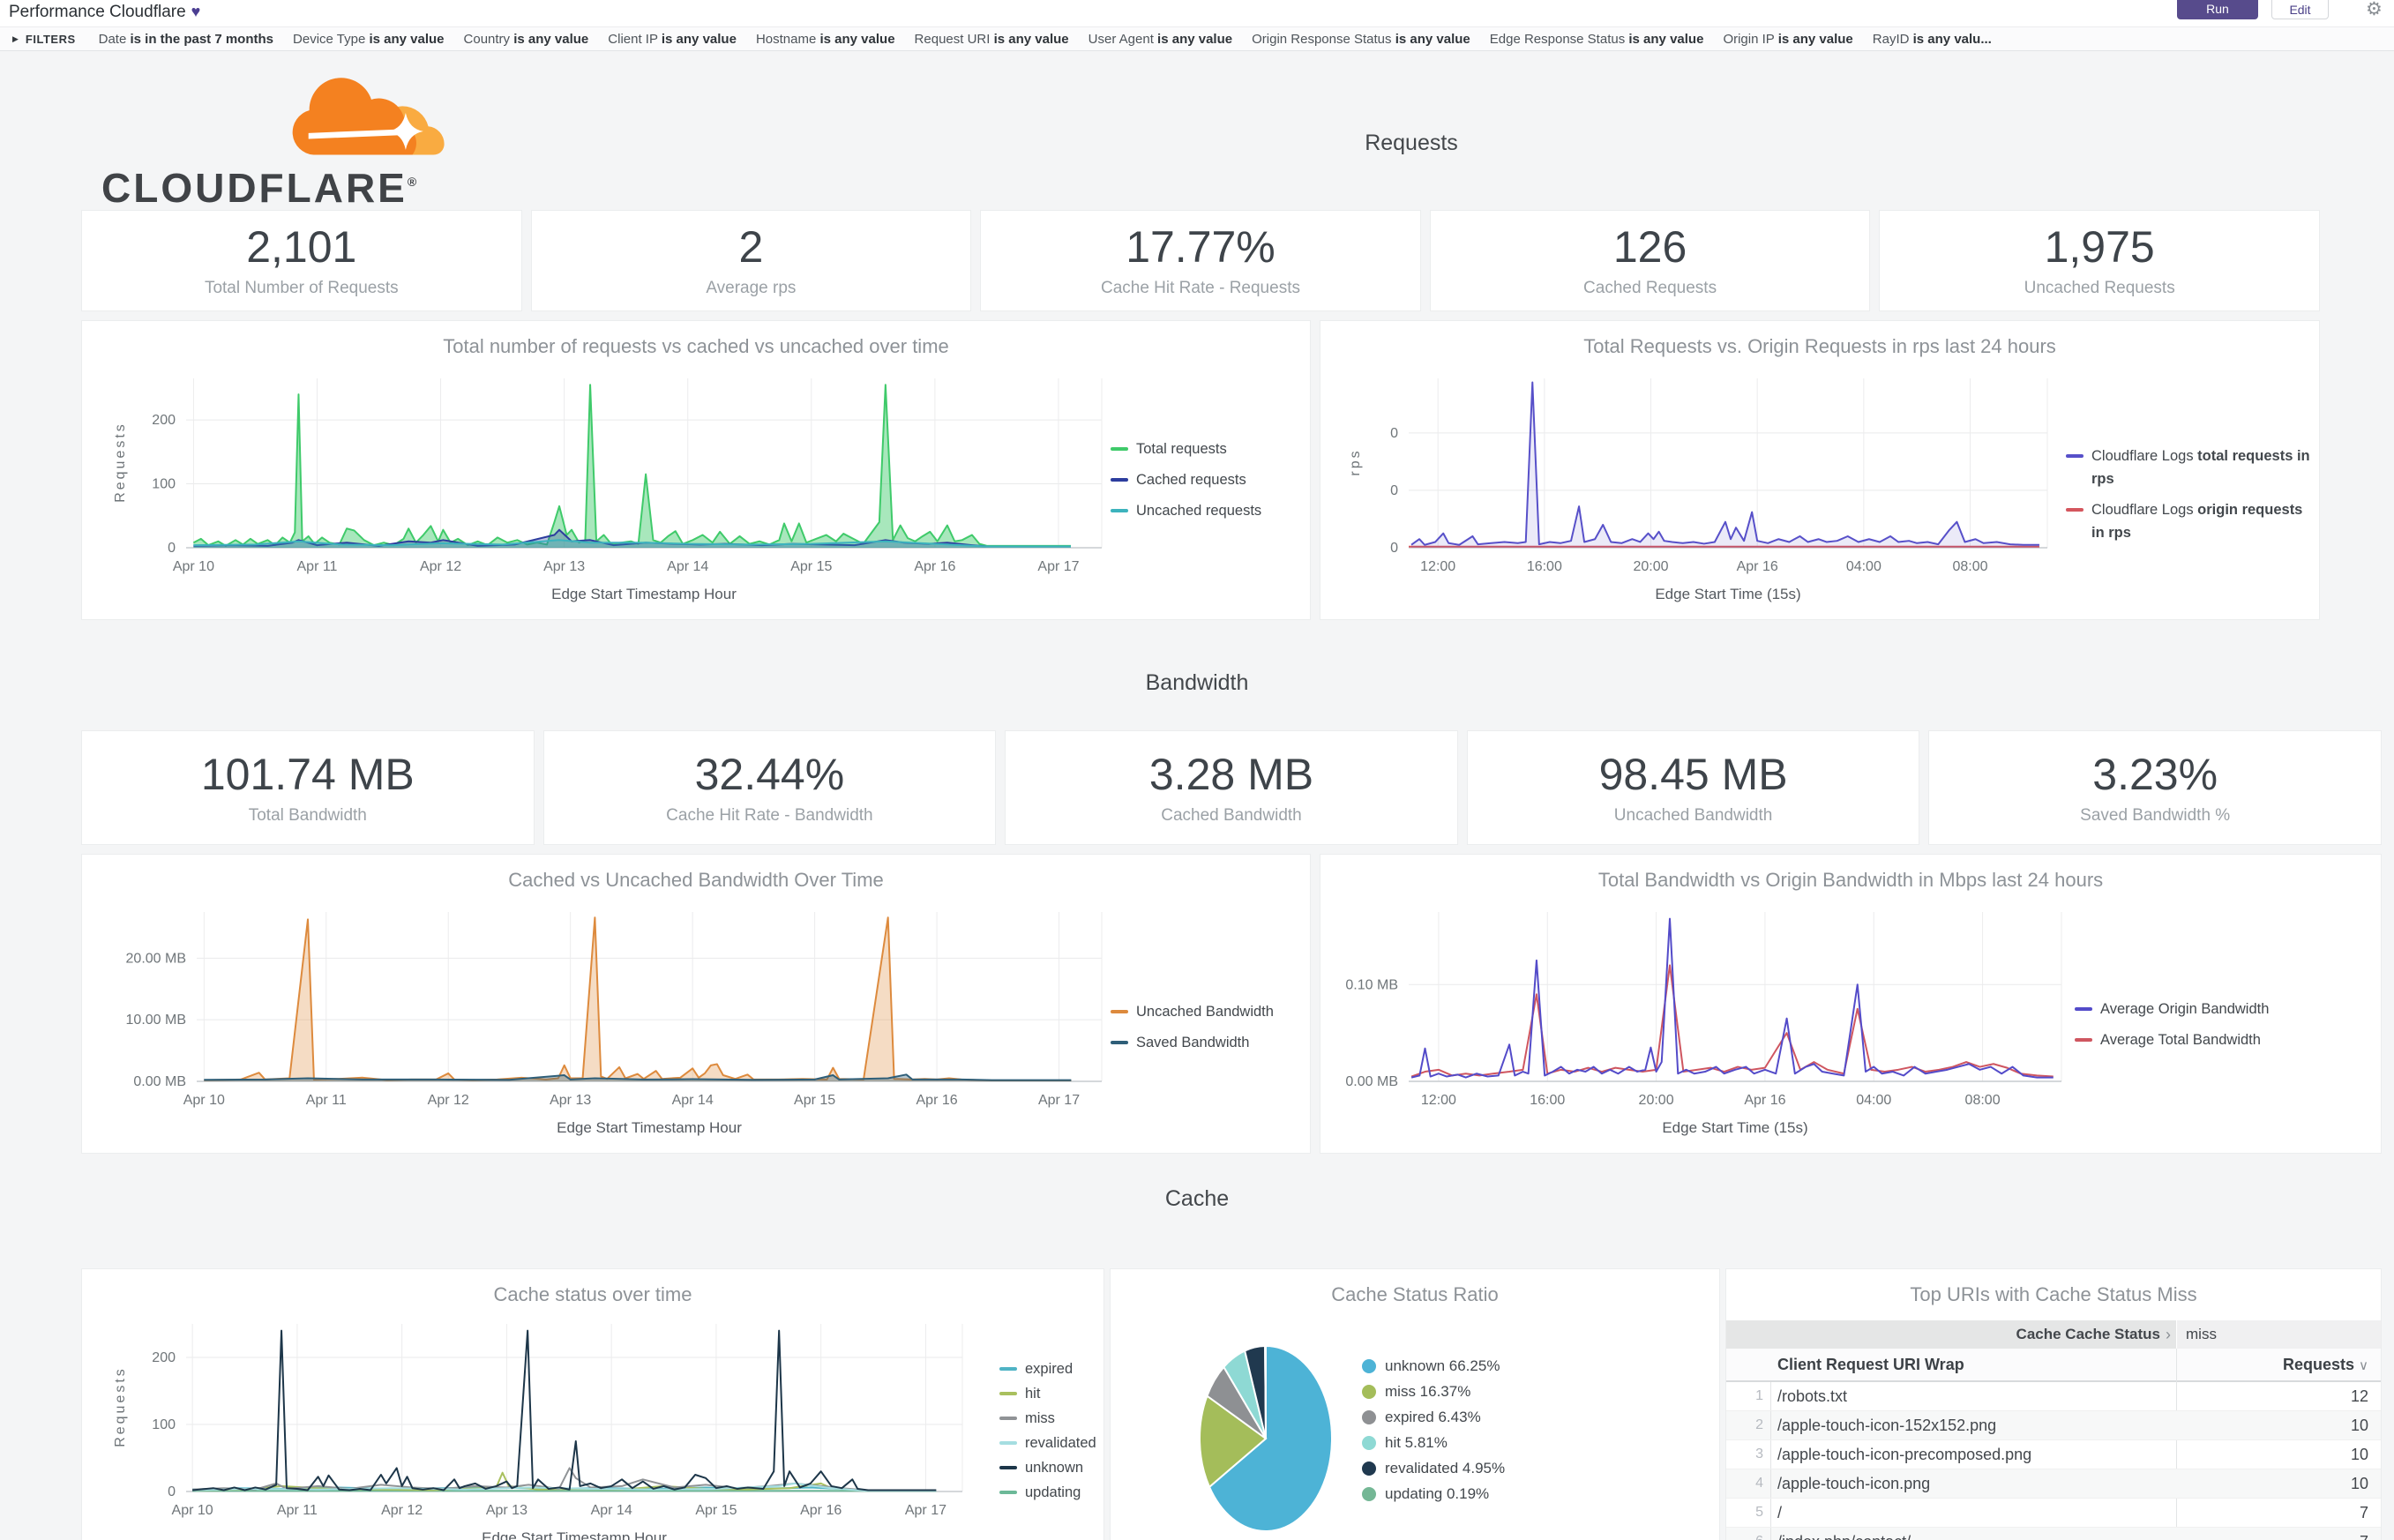 The width and height of the screenshot is (2394, 1540). What do you see at coordinates (1445, 1468) in the screenshot?
I see `pie-legend-label: revalidated 4.95%` at bounding box center [1445, 1468].